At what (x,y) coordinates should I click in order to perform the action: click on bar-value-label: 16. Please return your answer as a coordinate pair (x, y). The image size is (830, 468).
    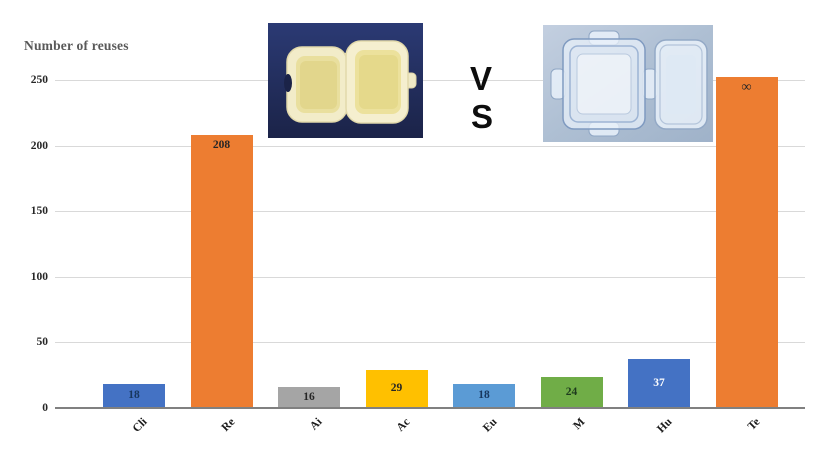
    Looking at the image, I should click on (309, 396).